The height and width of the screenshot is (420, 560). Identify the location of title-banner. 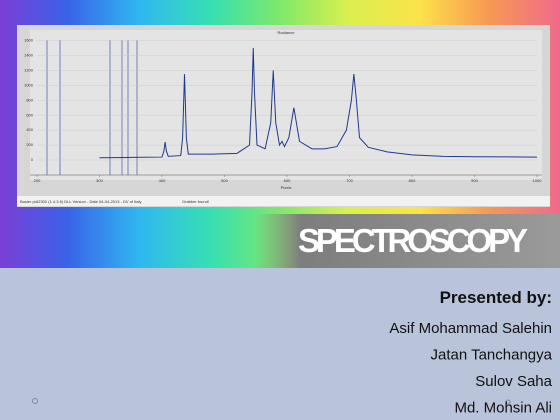
(407, 241).